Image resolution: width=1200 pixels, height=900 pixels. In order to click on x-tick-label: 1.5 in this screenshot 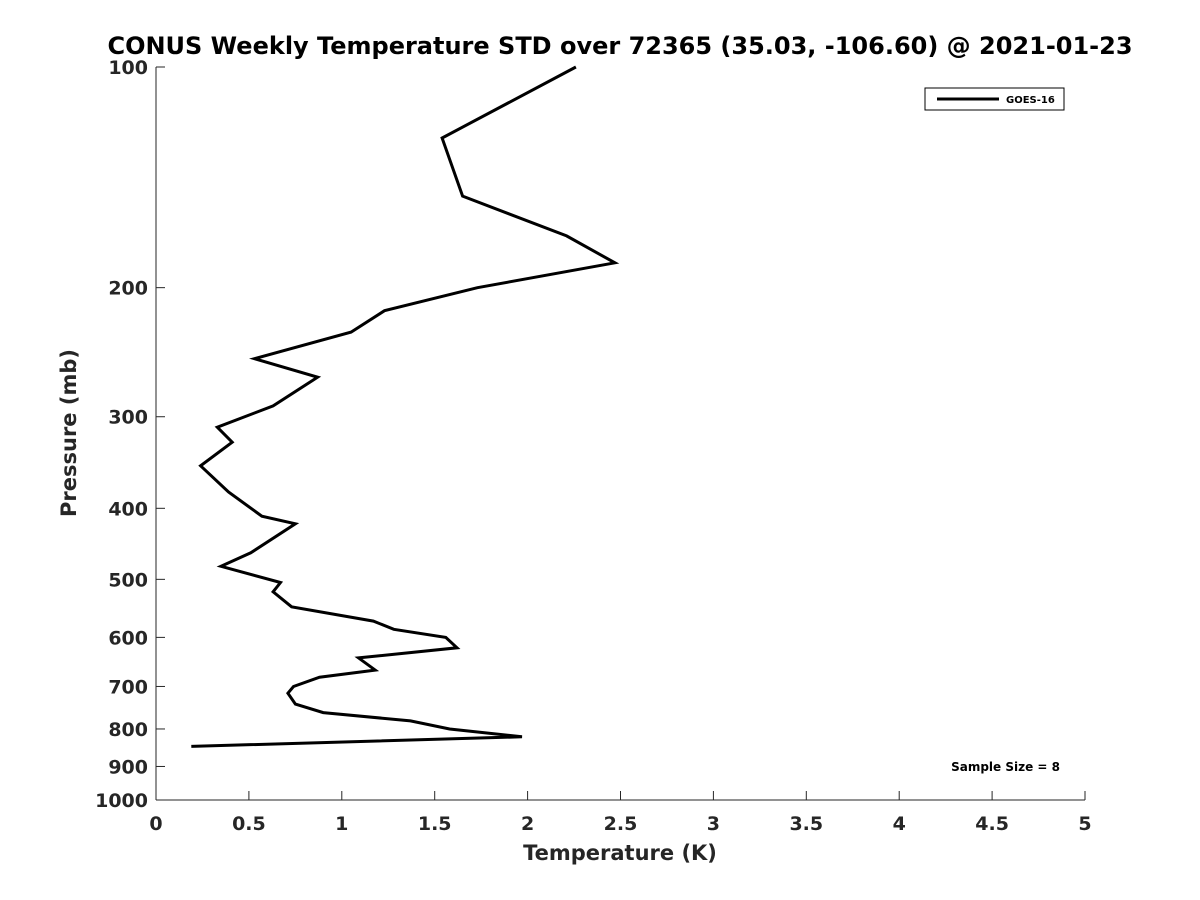, I will do `click(435, 824)`.